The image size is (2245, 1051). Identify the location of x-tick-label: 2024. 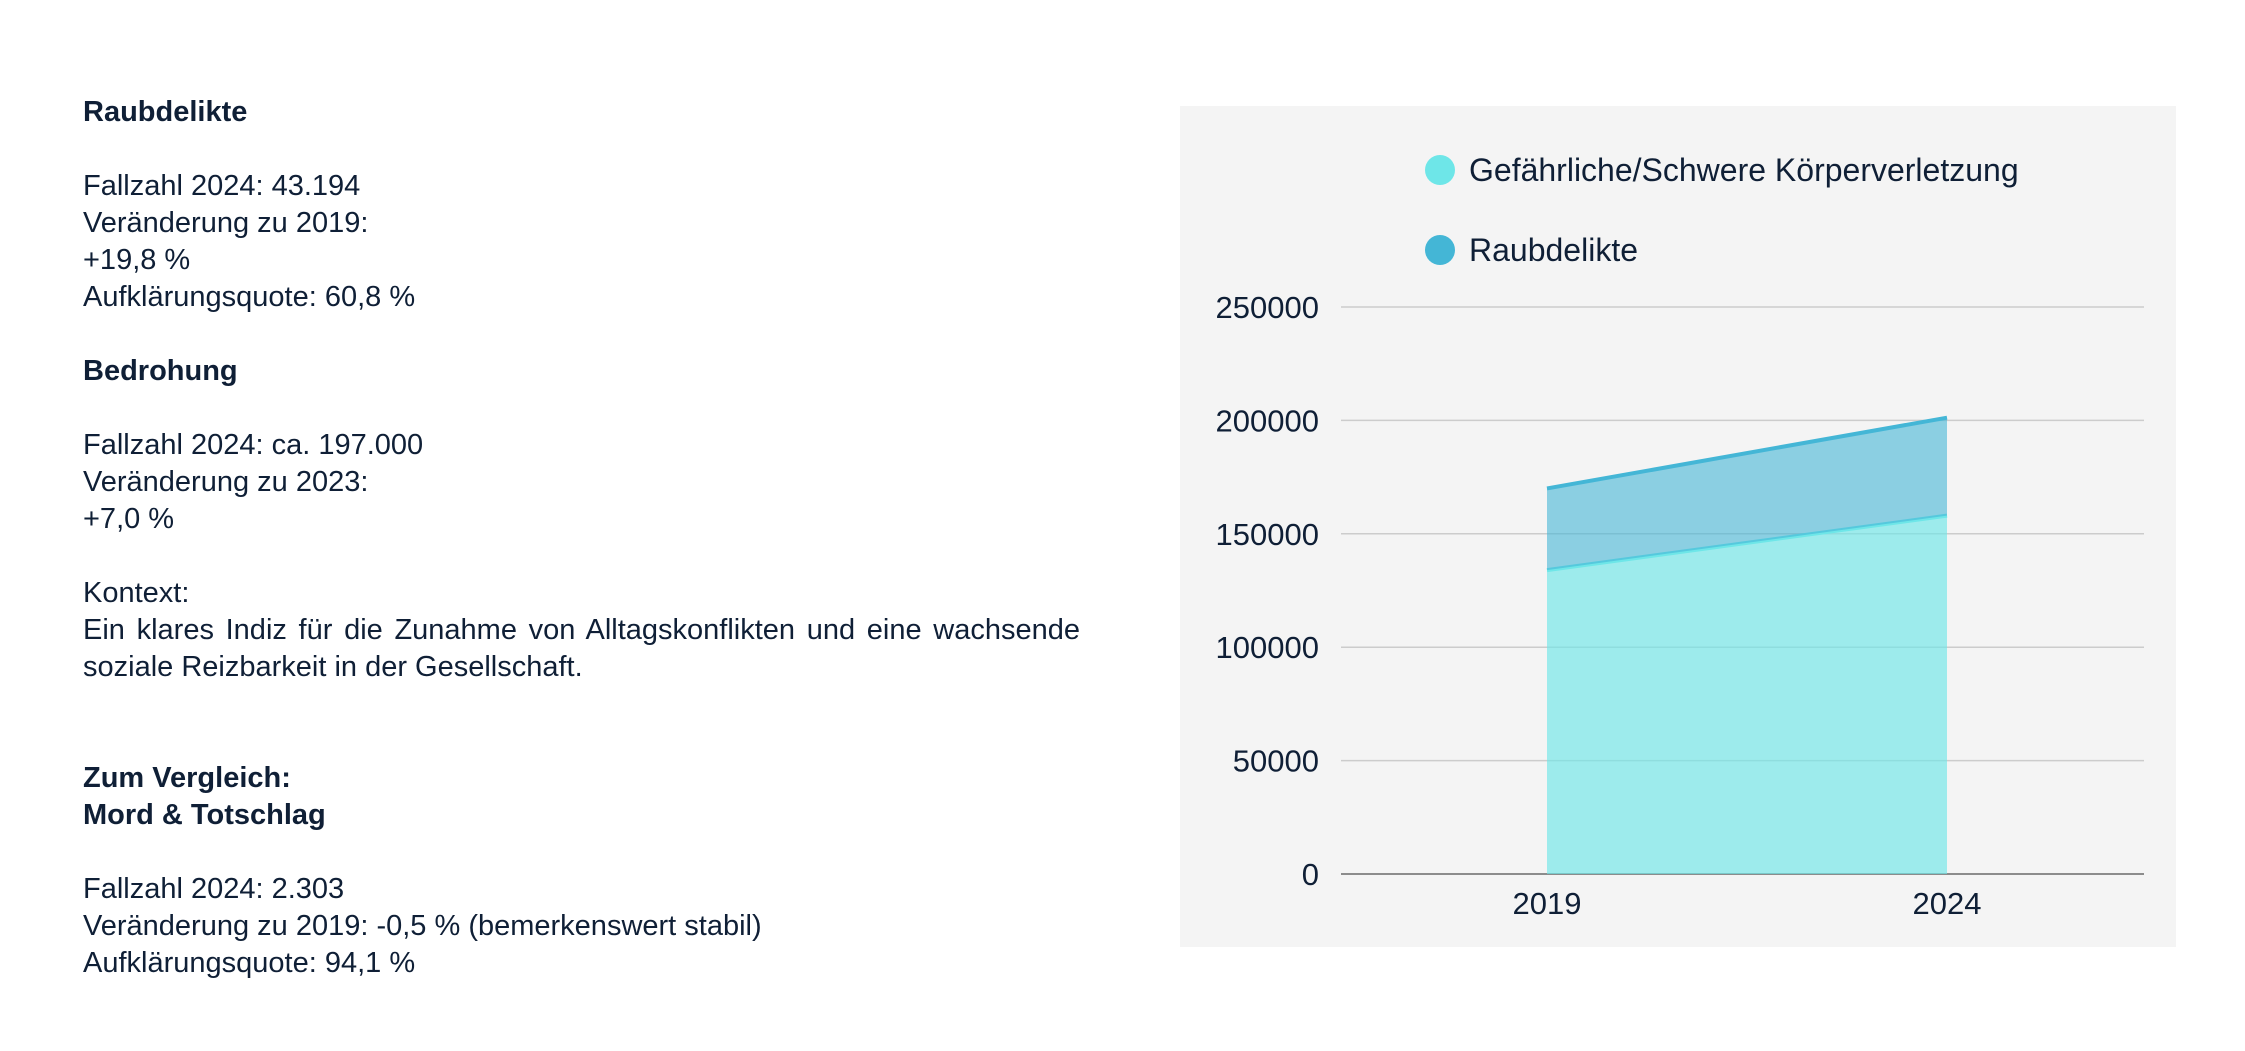
(1947, 903).